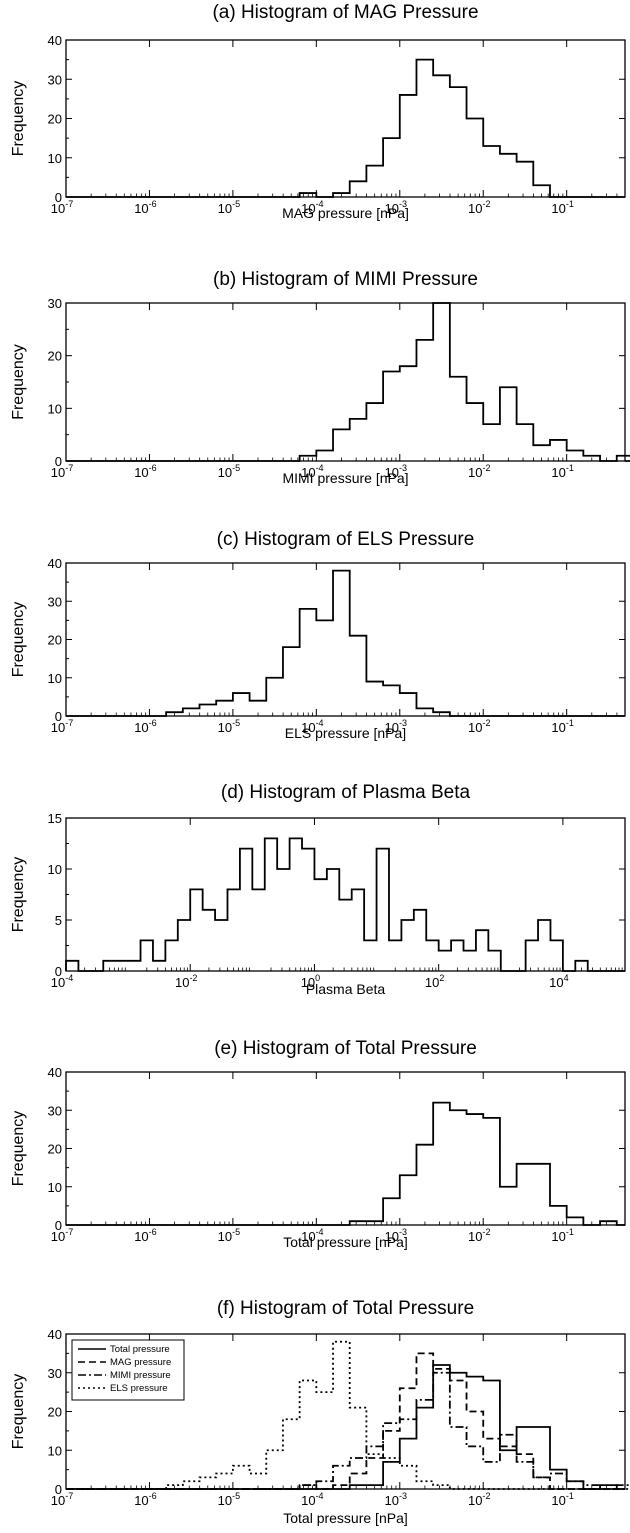 This screenshot has height=1533, width=630. I want to click on x-tick-label: 10², so click(434, 981).